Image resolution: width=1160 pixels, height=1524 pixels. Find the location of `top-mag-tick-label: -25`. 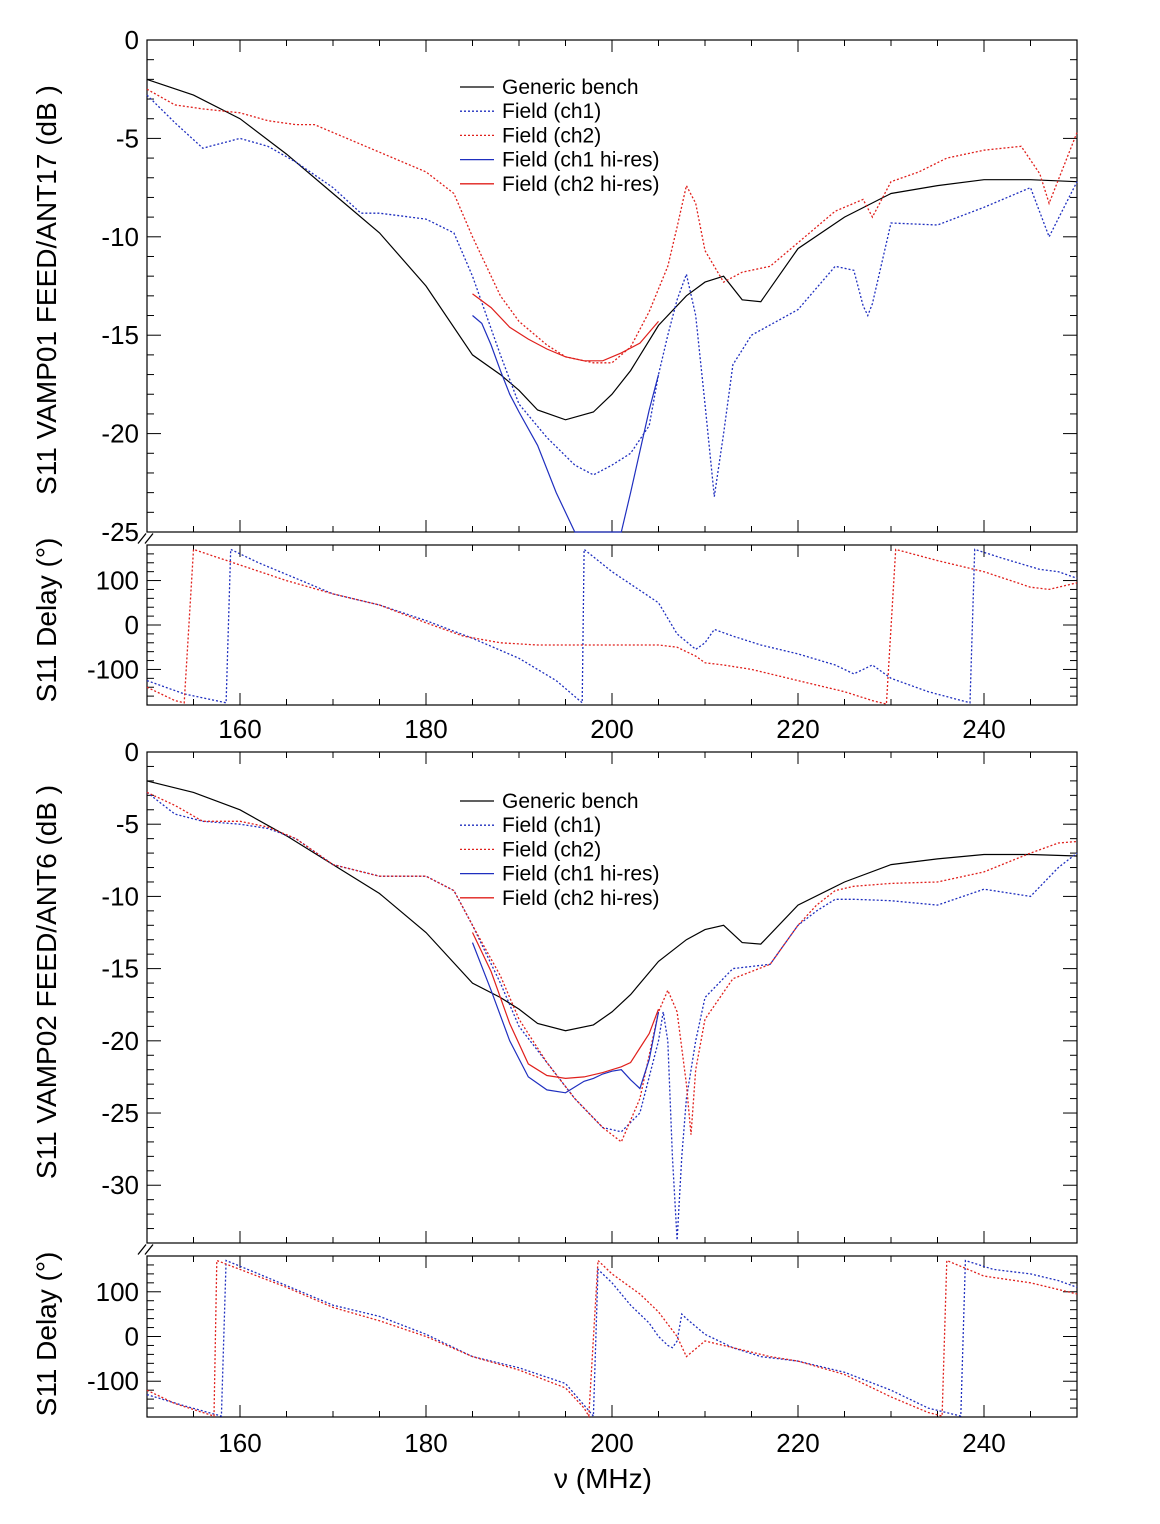

top-mag-tick-label: -25 is located at coordinates (120, 532).